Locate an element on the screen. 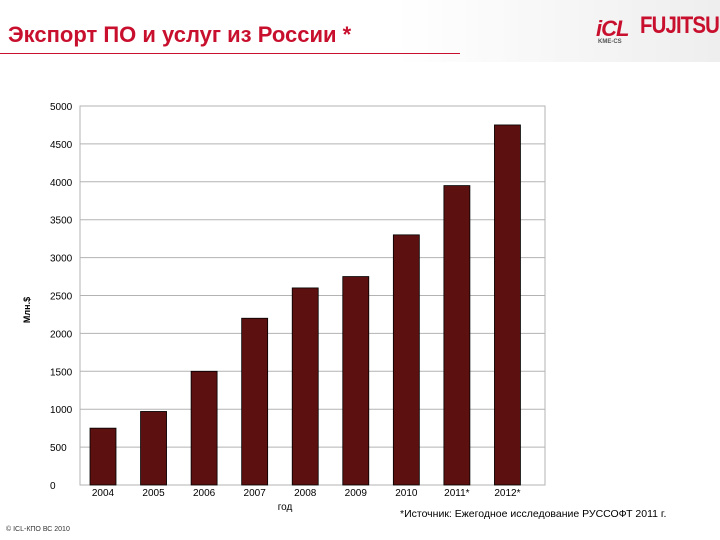 Image resolution: width=720 pixels, height=540 pixels. x-tick-label: 2012* is located at coordinates (507, 493).